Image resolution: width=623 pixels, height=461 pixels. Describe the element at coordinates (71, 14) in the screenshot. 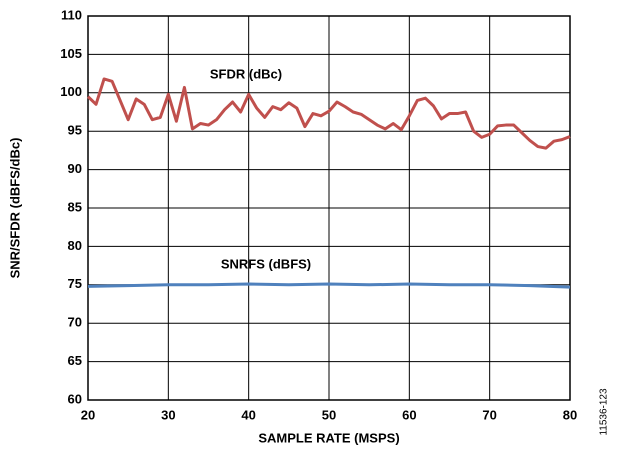

I see `y-tick-label: 110` at that location.